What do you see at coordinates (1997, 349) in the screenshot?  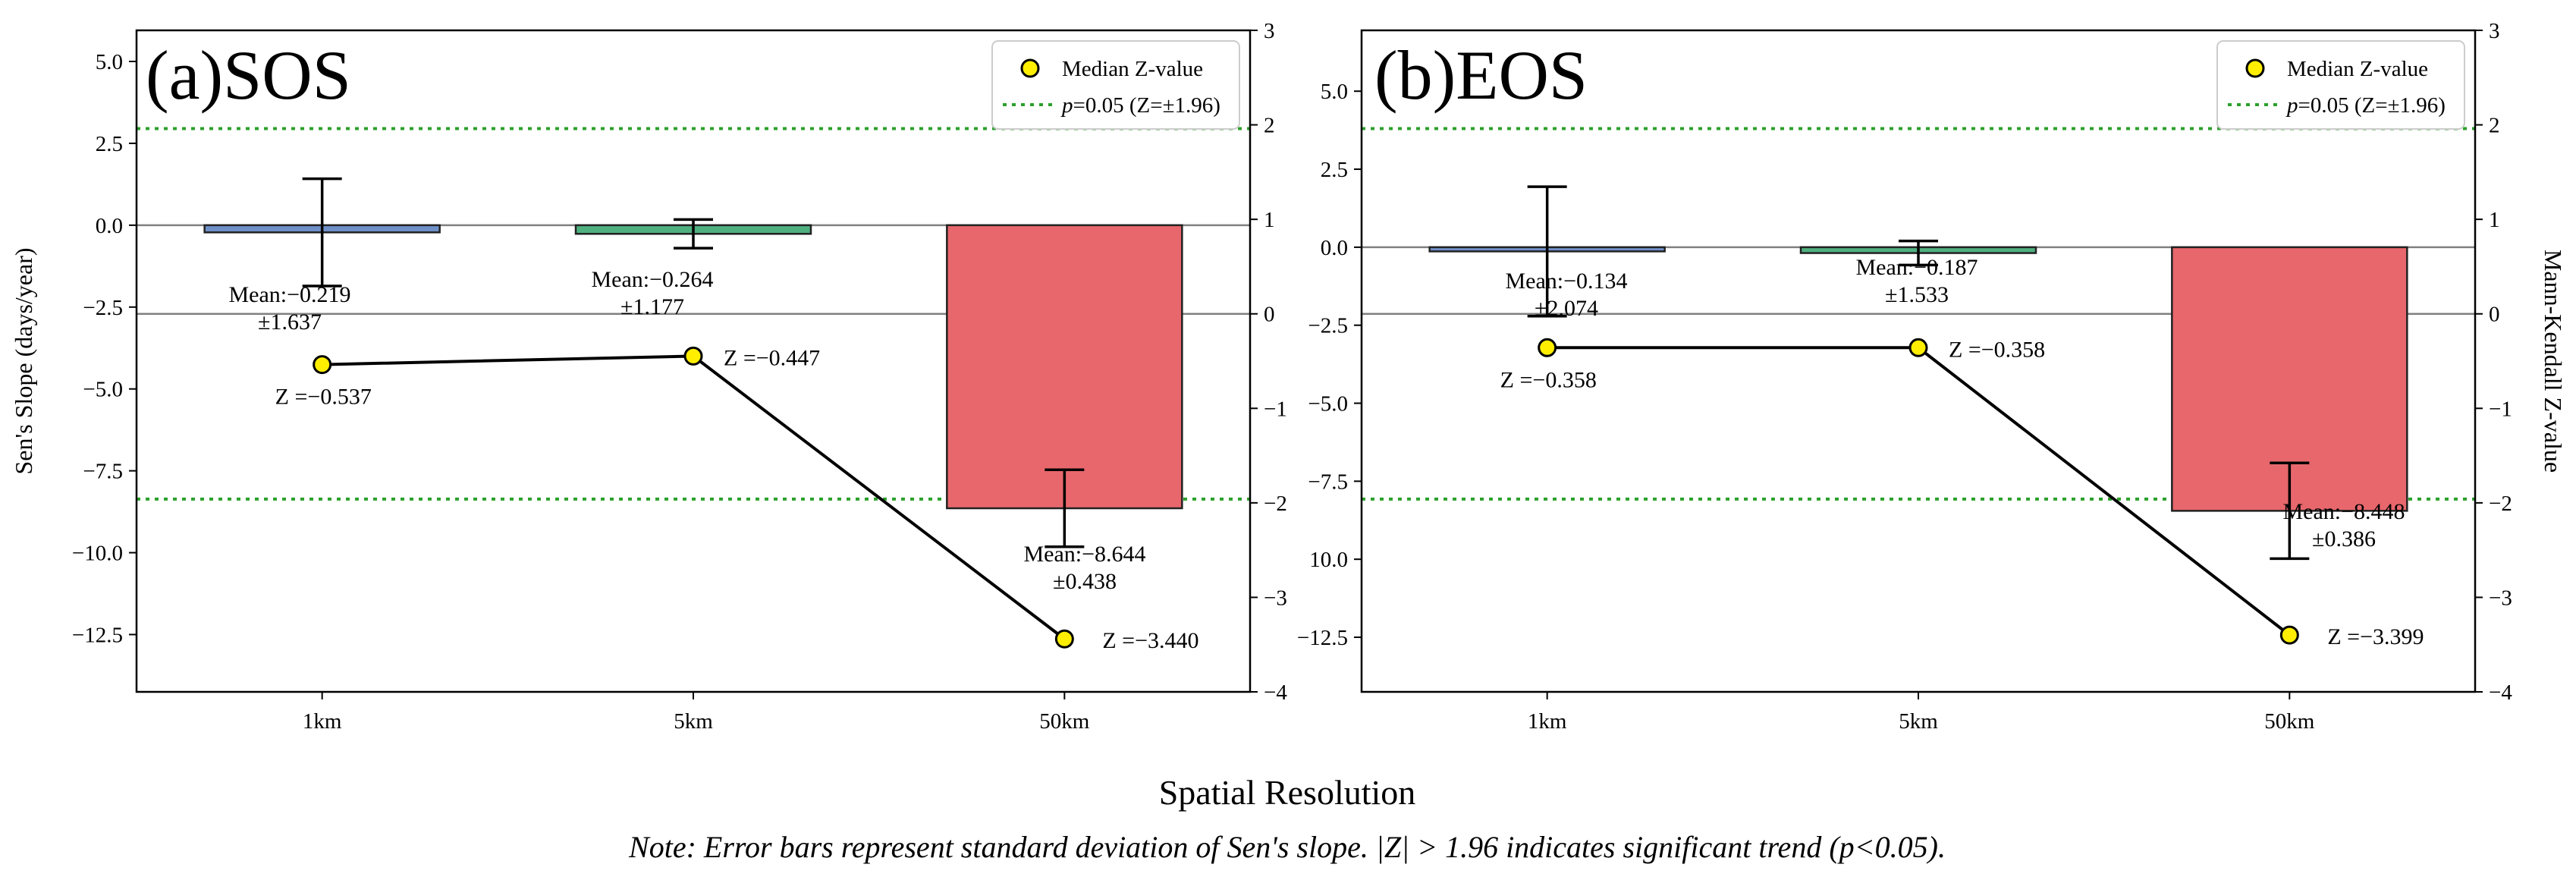 I see `z-label-5km: Z =−0.358` at bounding box center [1997, 349].